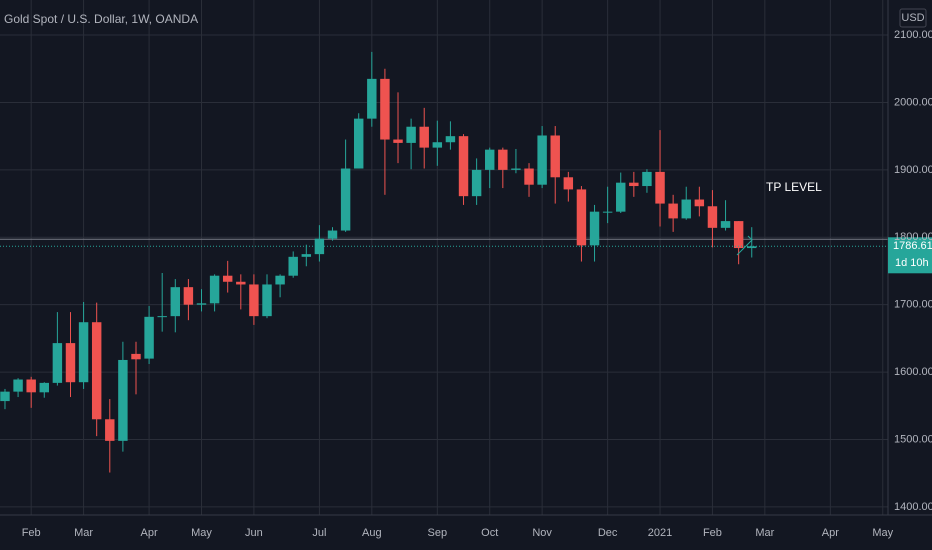 The width and height of the screenshot is (932, 550). What do you see at coordinates (254, 533) in the screenshot?
I see `x-tick-label: Jun` at bounding box center [254, 533].